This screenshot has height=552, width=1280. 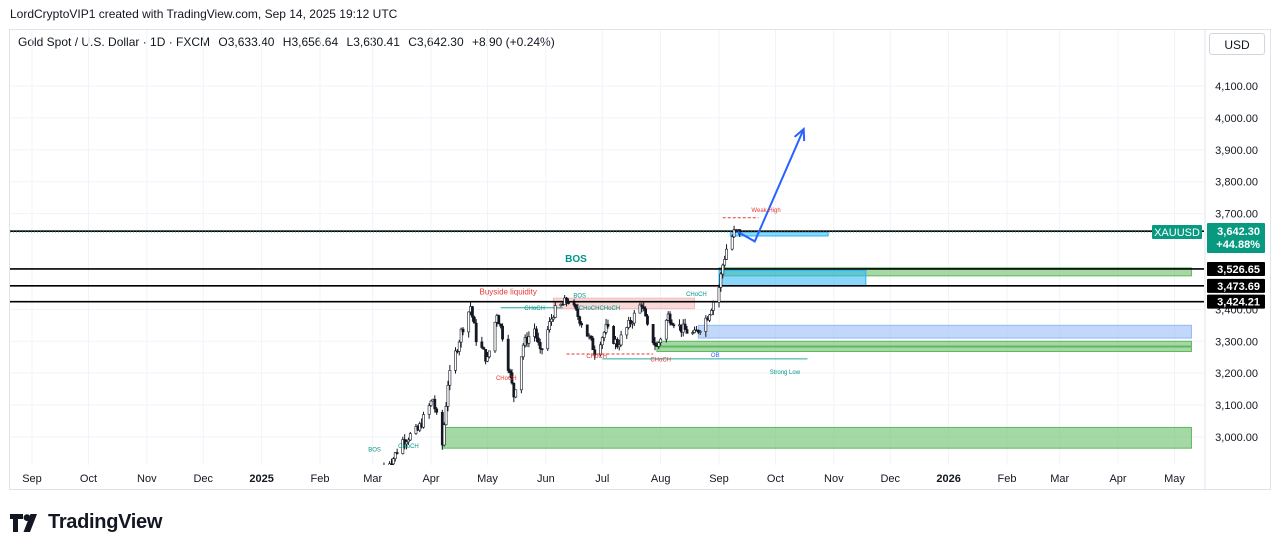 I want to click on annotation-label: OB, so click(x=715, y=356).